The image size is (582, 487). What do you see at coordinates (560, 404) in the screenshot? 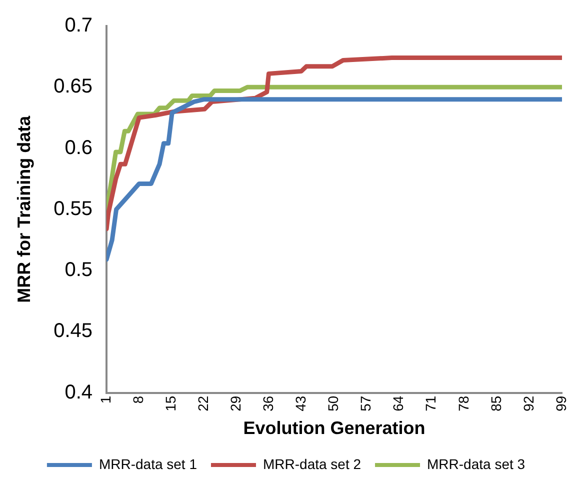
I see `x-tick-label: 99` at bounding box center [560, 404].